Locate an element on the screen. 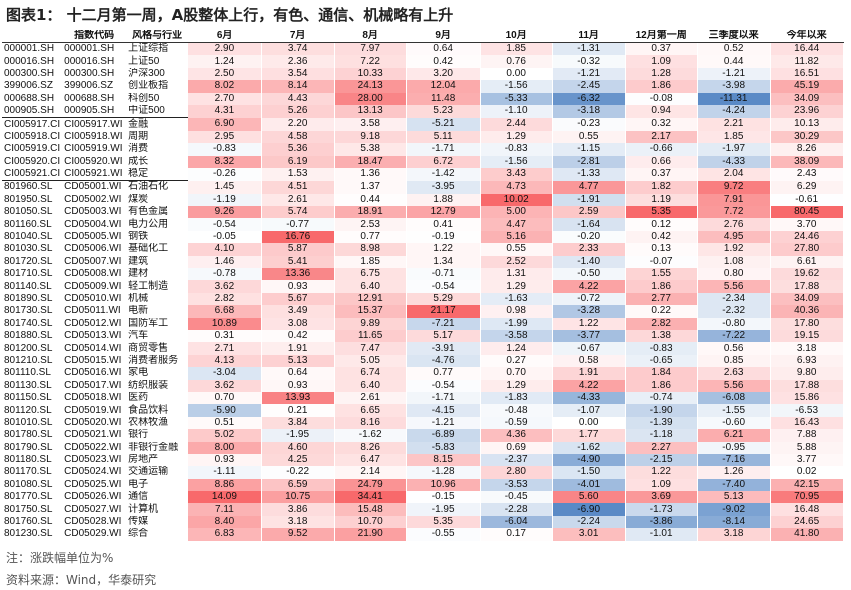 The height and width of the screenshot is (590, 851). label-cell: 建材 is located at coordinates (138, 274).